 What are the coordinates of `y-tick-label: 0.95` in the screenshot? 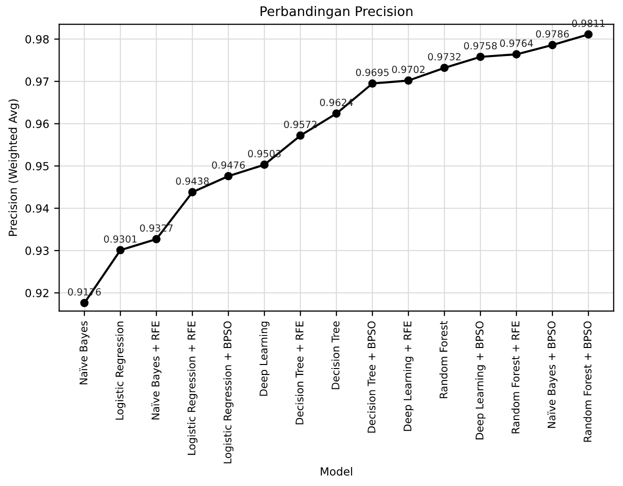 It's located at (36, 166).